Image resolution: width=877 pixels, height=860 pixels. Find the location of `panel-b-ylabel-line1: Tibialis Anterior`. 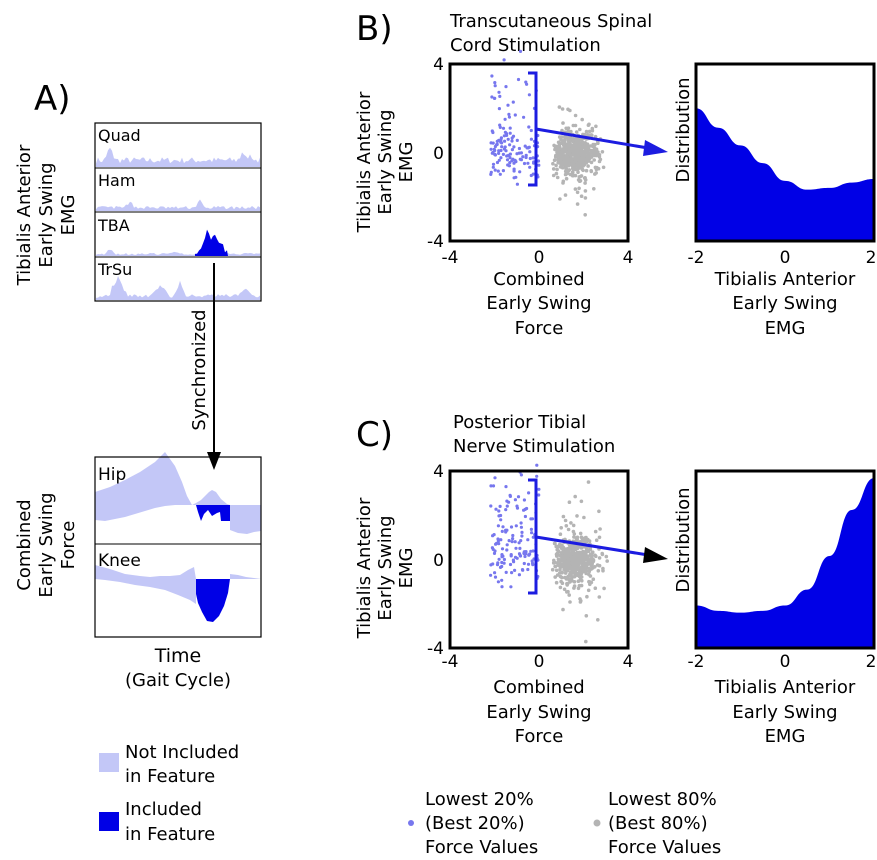

panel-b-ylabel-line1: Tibialis Anterior is located at coordinates (364, 162).